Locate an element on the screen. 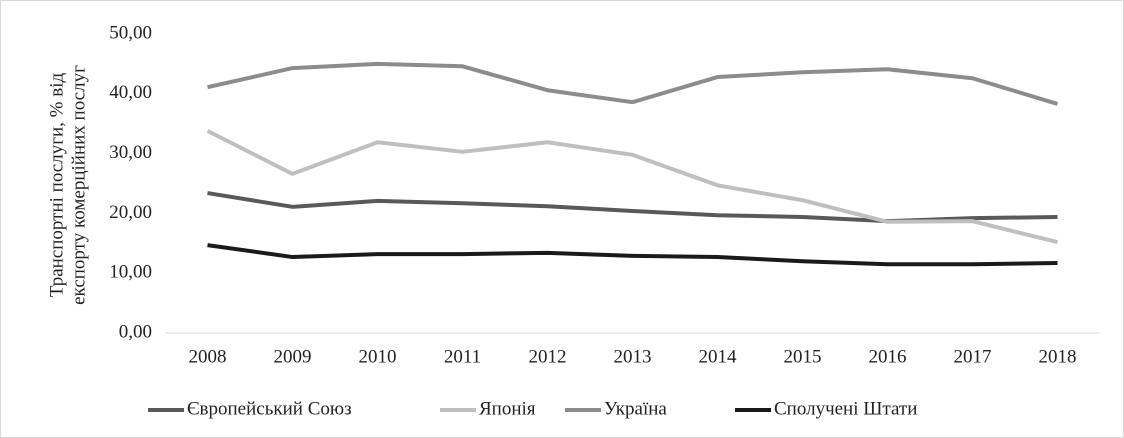 Image resolution: width=1124 pixels, height=438 pixels. x-tick-label: 2010 is located at coordinates (378, 356).